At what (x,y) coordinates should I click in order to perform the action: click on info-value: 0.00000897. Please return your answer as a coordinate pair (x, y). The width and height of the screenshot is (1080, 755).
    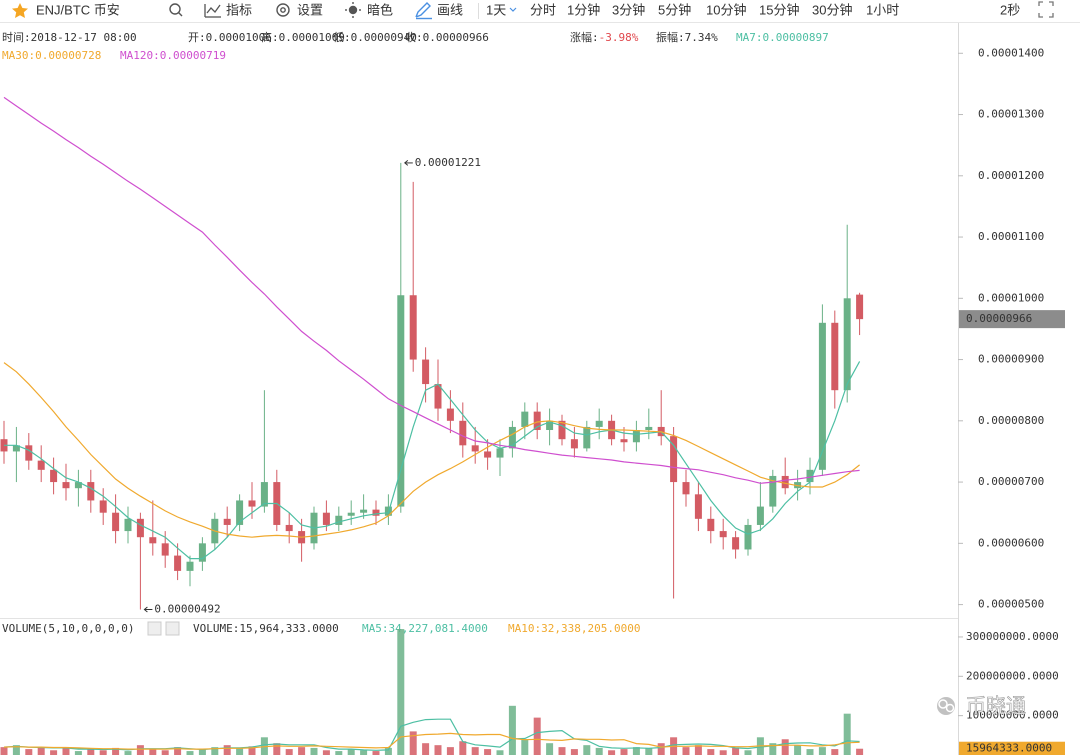
    Looking at the image, I should click on (796, 37).